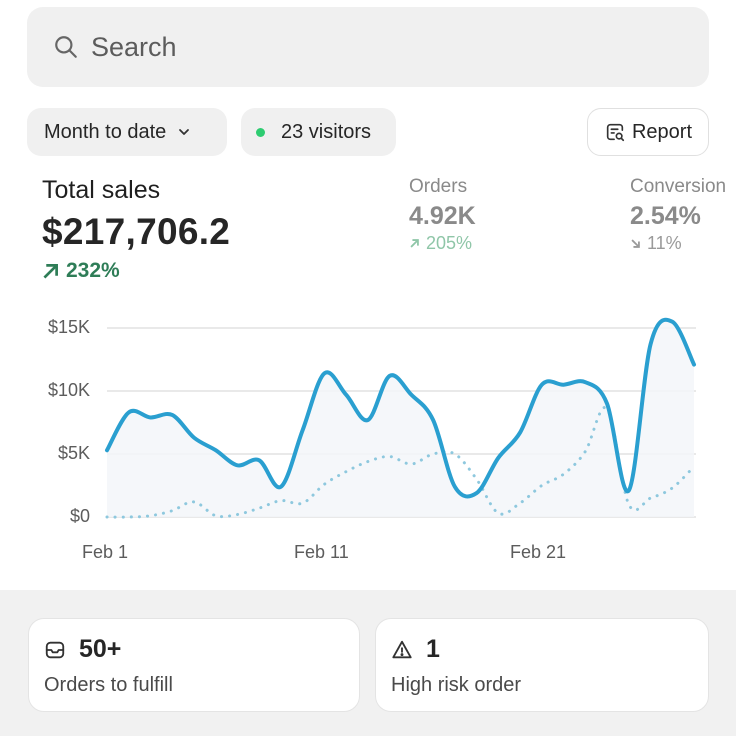 This screenshot has width=736, height=736. Describe the element at coordinates (438, 186) in the screenshot. I see `orders-label: Orders` at that location.